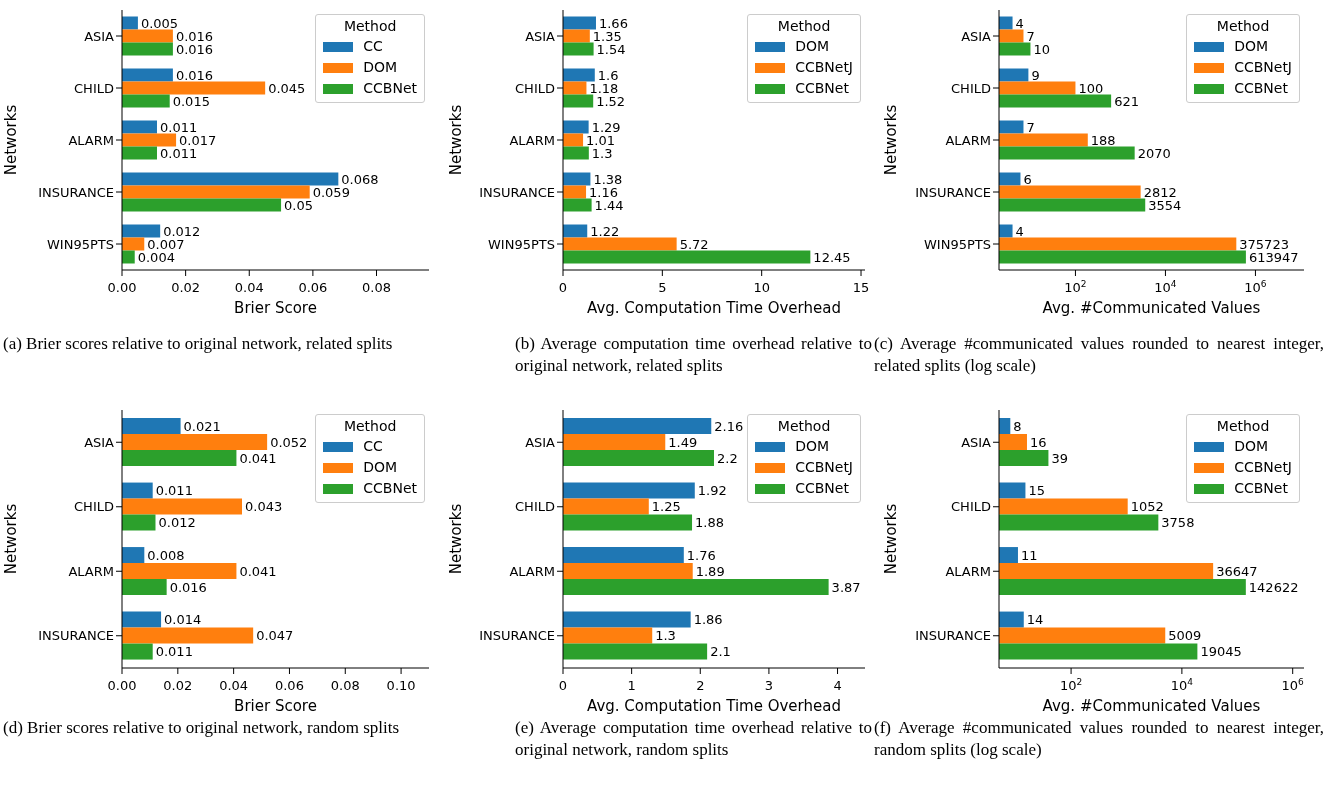  I want to click on x-tick-label: 1, so click(631, 685).